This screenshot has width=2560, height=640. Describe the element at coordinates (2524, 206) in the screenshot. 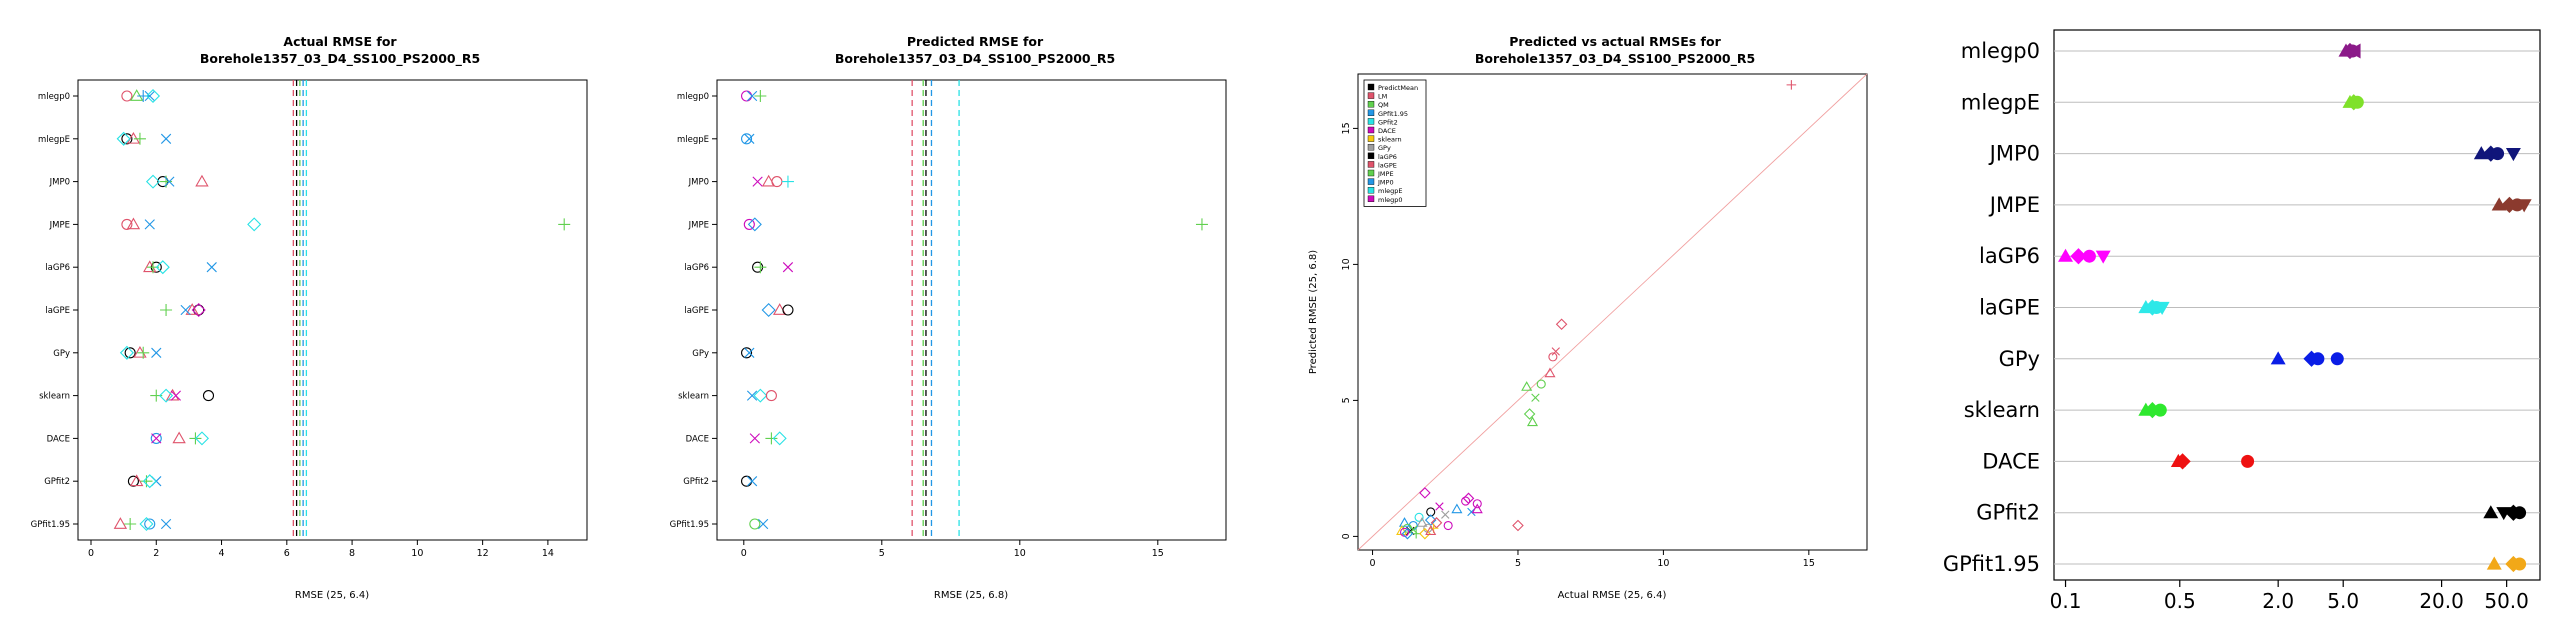

I see `data-point-triangle-down` at that location.